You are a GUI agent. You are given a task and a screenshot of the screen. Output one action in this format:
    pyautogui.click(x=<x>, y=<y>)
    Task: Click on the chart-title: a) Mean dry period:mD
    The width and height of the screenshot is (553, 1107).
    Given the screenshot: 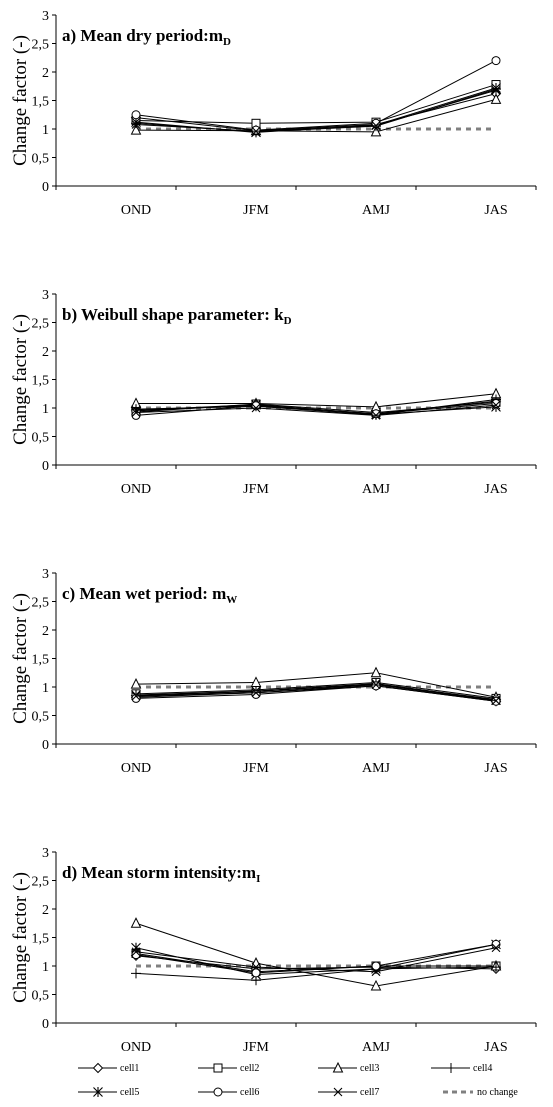 What is the action you would take?
    pyautogui.click(x=146, y=37)
    